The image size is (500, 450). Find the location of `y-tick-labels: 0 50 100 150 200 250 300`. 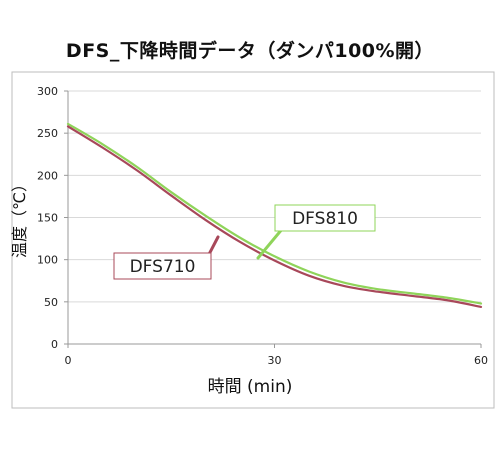

y-tick-labels: 0 50 100 150 200 250 300 is located at coordinates (47, 218).